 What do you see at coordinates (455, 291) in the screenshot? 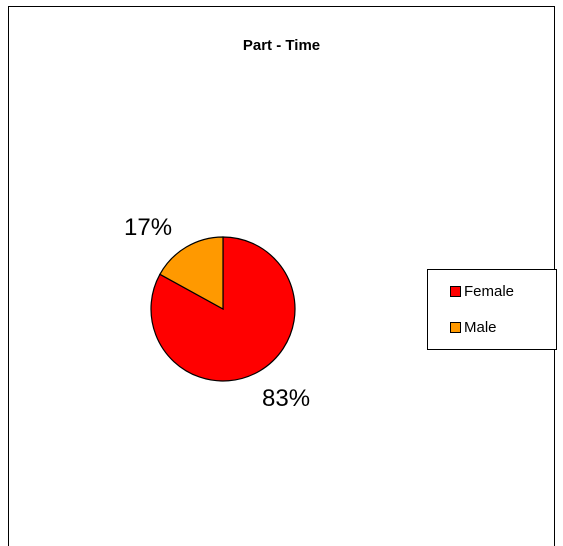
I see `legend-swatch-female` at bounding box center [455, 291].